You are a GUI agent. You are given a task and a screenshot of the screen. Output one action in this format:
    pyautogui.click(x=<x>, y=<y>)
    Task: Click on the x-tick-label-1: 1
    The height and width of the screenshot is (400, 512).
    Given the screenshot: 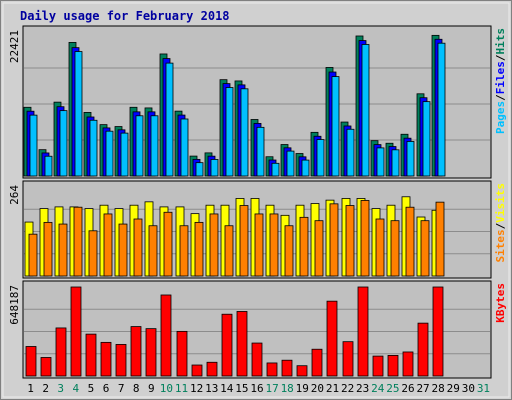 What is the action you would take?
    pyautogui.click(x=30, y=388)
    